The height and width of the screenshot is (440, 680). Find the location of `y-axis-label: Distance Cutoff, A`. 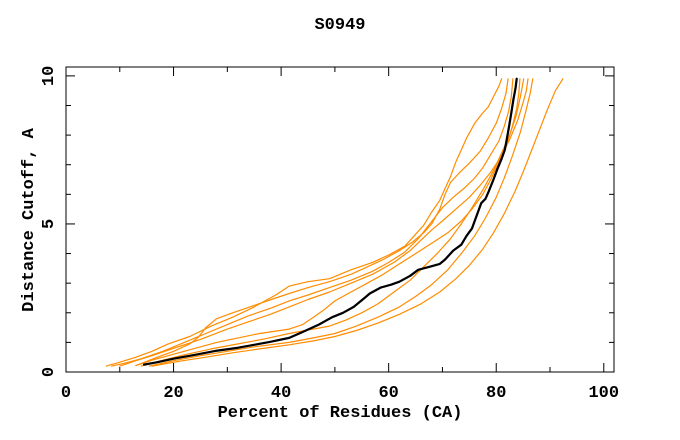

y-axis-label: Distance Cutoff, A is located at coordinates (29, 219).